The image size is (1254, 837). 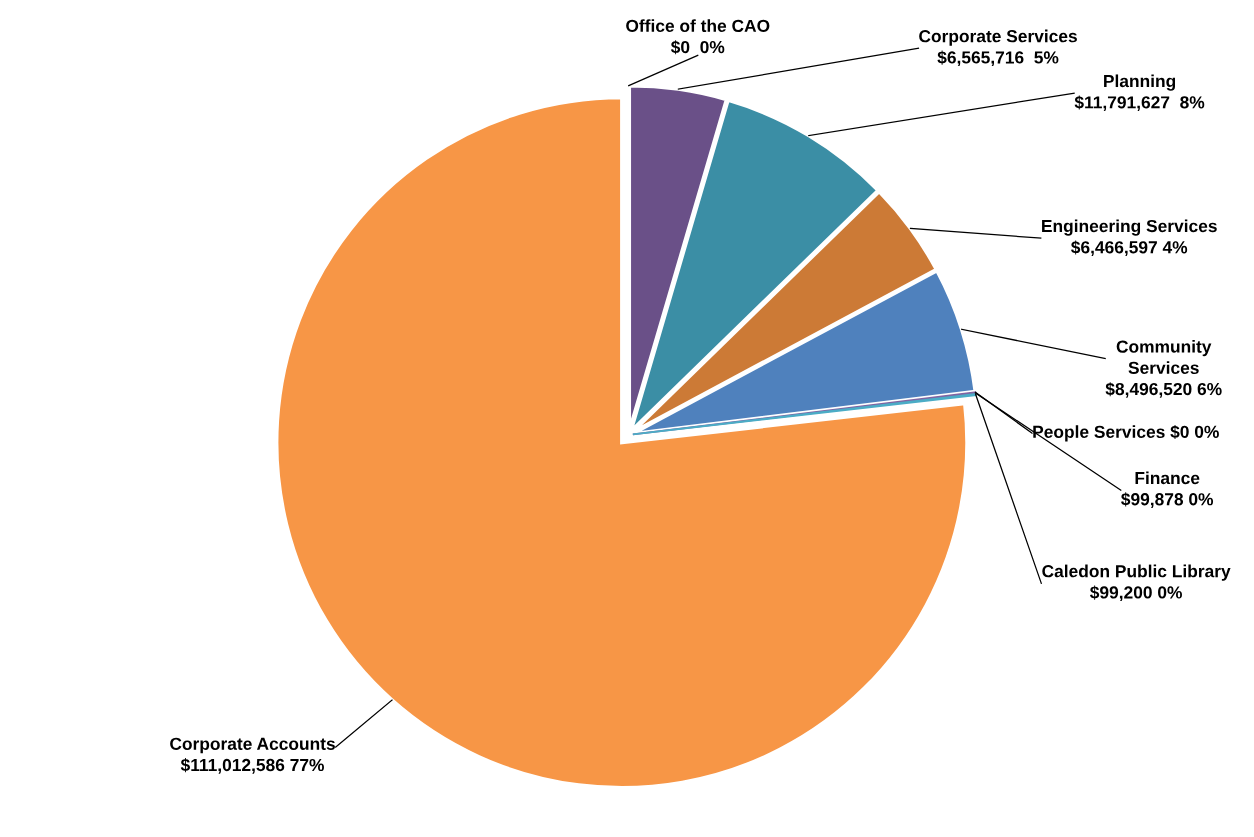 I want to click on data-label: $6,466,597 4%, so click(x=1129, y=248).